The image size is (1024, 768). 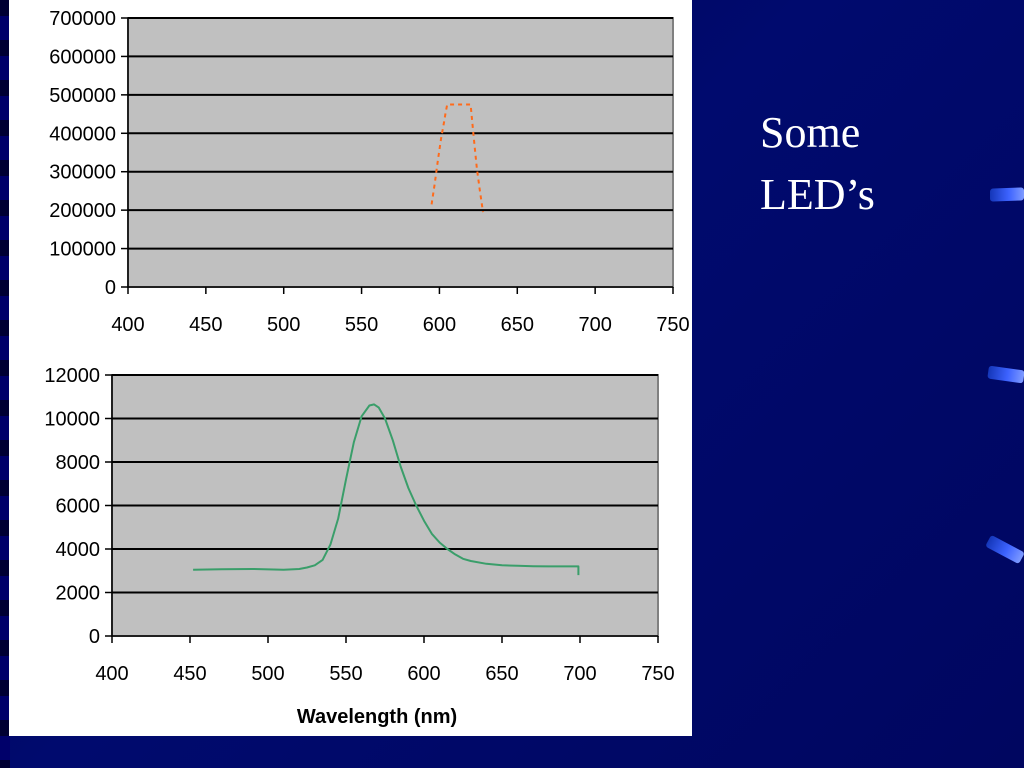 I want to click on chart-1-y-tick-label: 600000, so click(x=82, y=57).